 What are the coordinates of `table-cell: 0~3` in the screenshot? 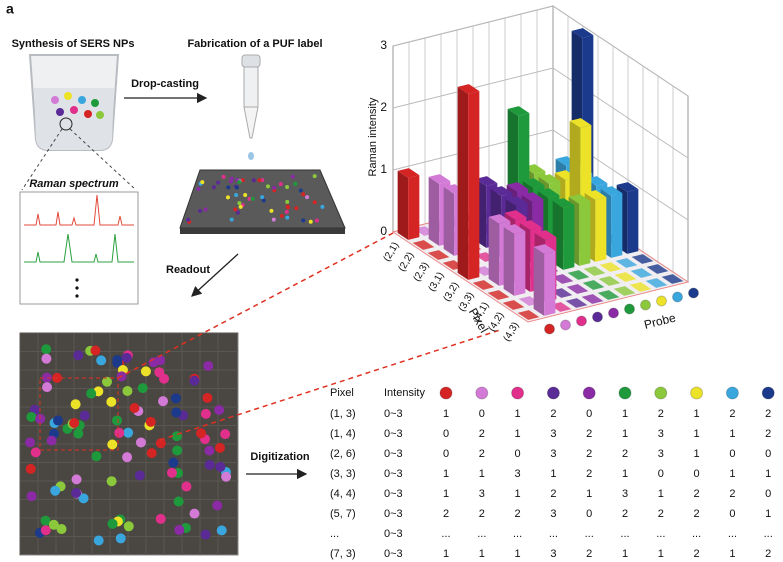 It's located at (393, 454).